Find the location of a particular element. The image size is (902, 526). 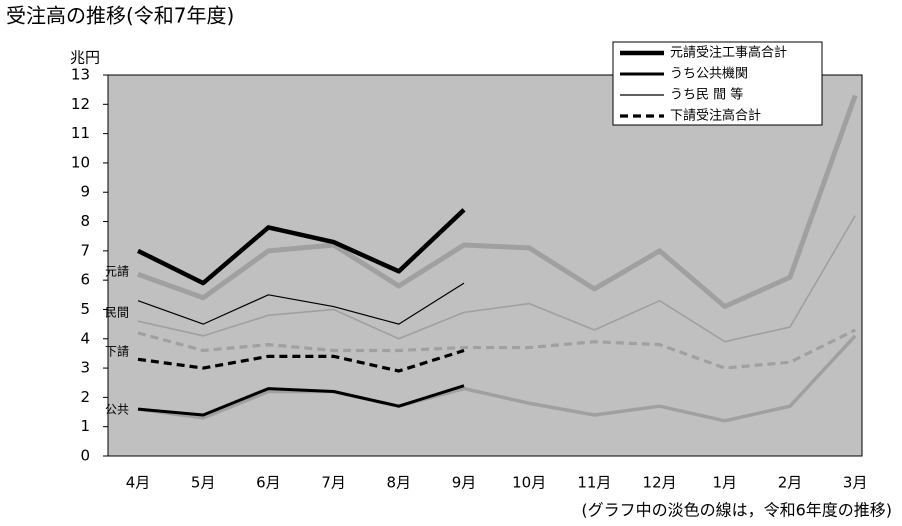

y-tick-label: 13 is located at coordinates (80, 75).